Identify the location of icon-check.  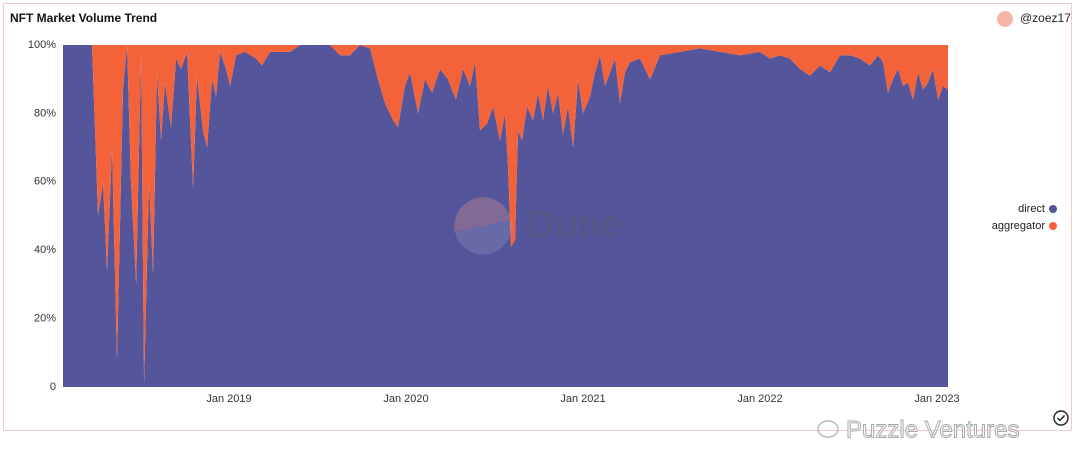
(1061, 418).